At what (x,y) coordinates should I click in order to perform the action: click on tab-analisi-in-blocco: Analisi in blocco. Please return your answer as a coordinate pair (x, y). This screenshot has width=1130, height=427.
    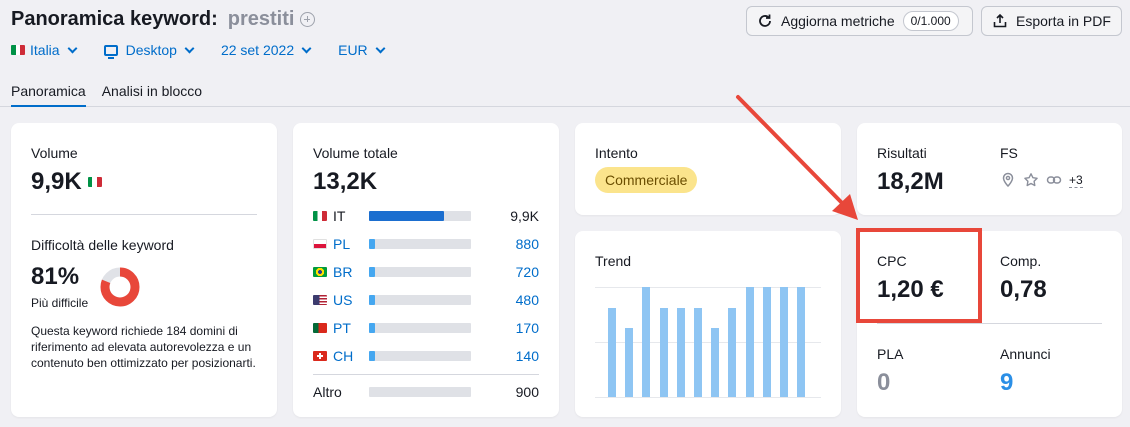
    Looking at the image, I should click on (152, 91).